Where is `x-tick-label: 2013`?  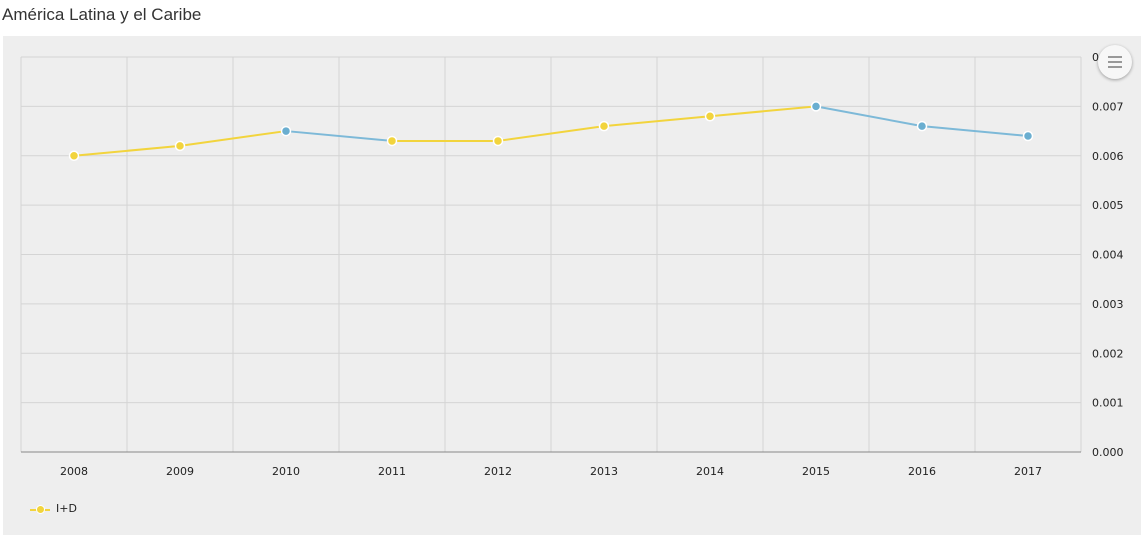
x-tick-label: 2013 is located at coordinates (604, 471).